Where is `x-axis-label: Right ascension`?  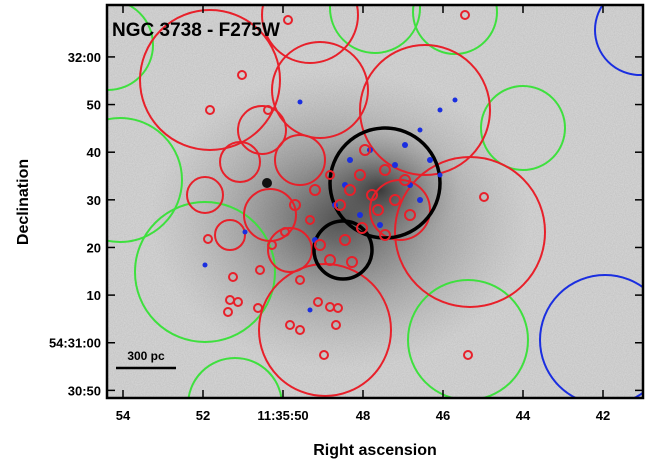 x-axis-label: Right ascension is located at coordinates (375, 450).